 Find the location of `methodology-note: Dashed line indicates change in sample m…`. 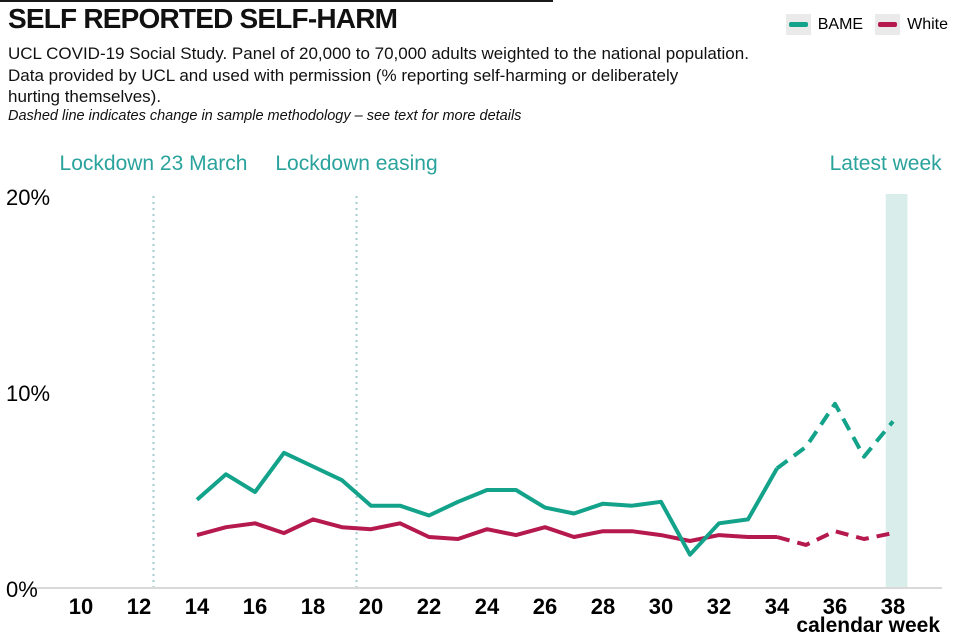

methodology-note: Dashed line indicates change in sample m… is located at coordinates (265, 116).